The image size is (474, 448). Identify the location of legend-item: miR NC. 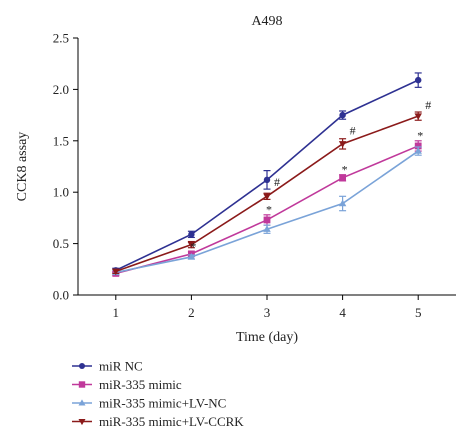
(107, 366).